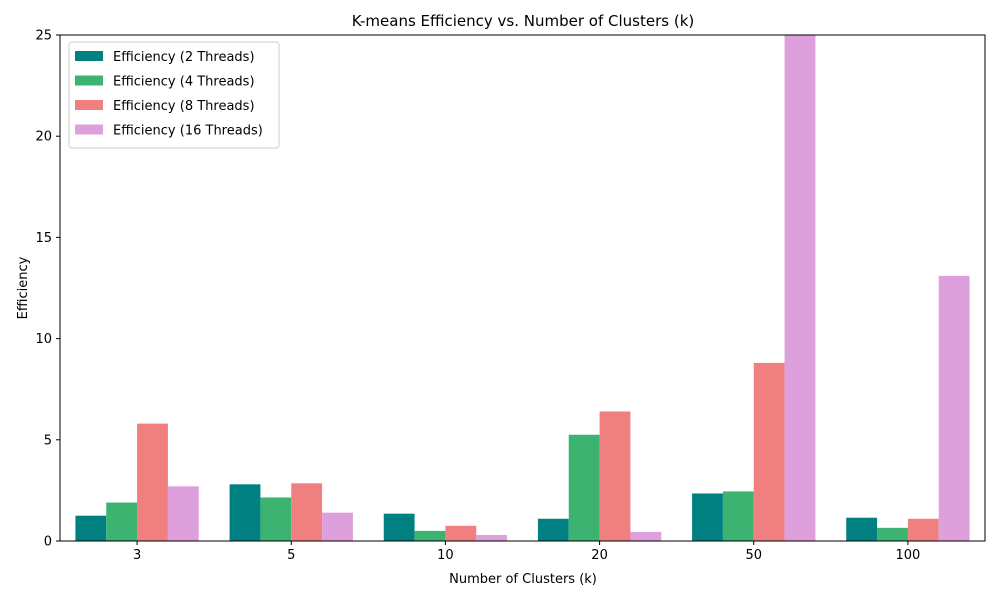 The image size is (1000, 600). Describe the element at coordinates (184, 82) in the screenshot. I see `legend-label-2: Efficiency (4 Threads)` at that location.